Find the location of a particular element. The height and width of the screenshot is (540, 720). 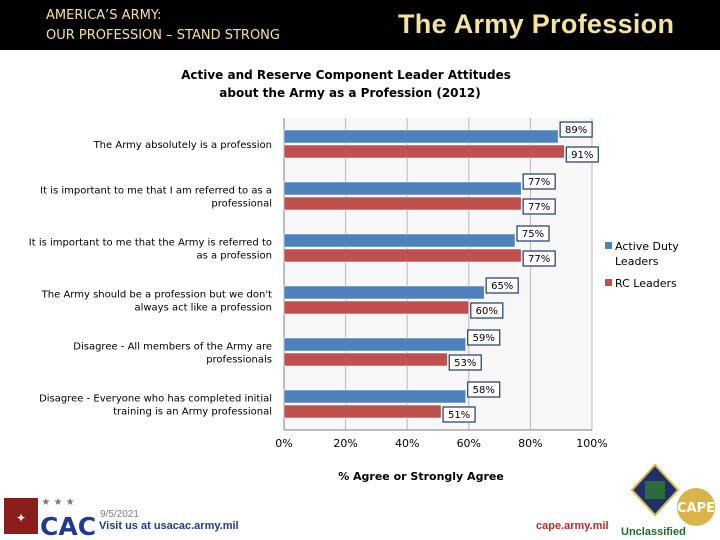

x-tick-label: 0% is located at coordinates (283, 443).